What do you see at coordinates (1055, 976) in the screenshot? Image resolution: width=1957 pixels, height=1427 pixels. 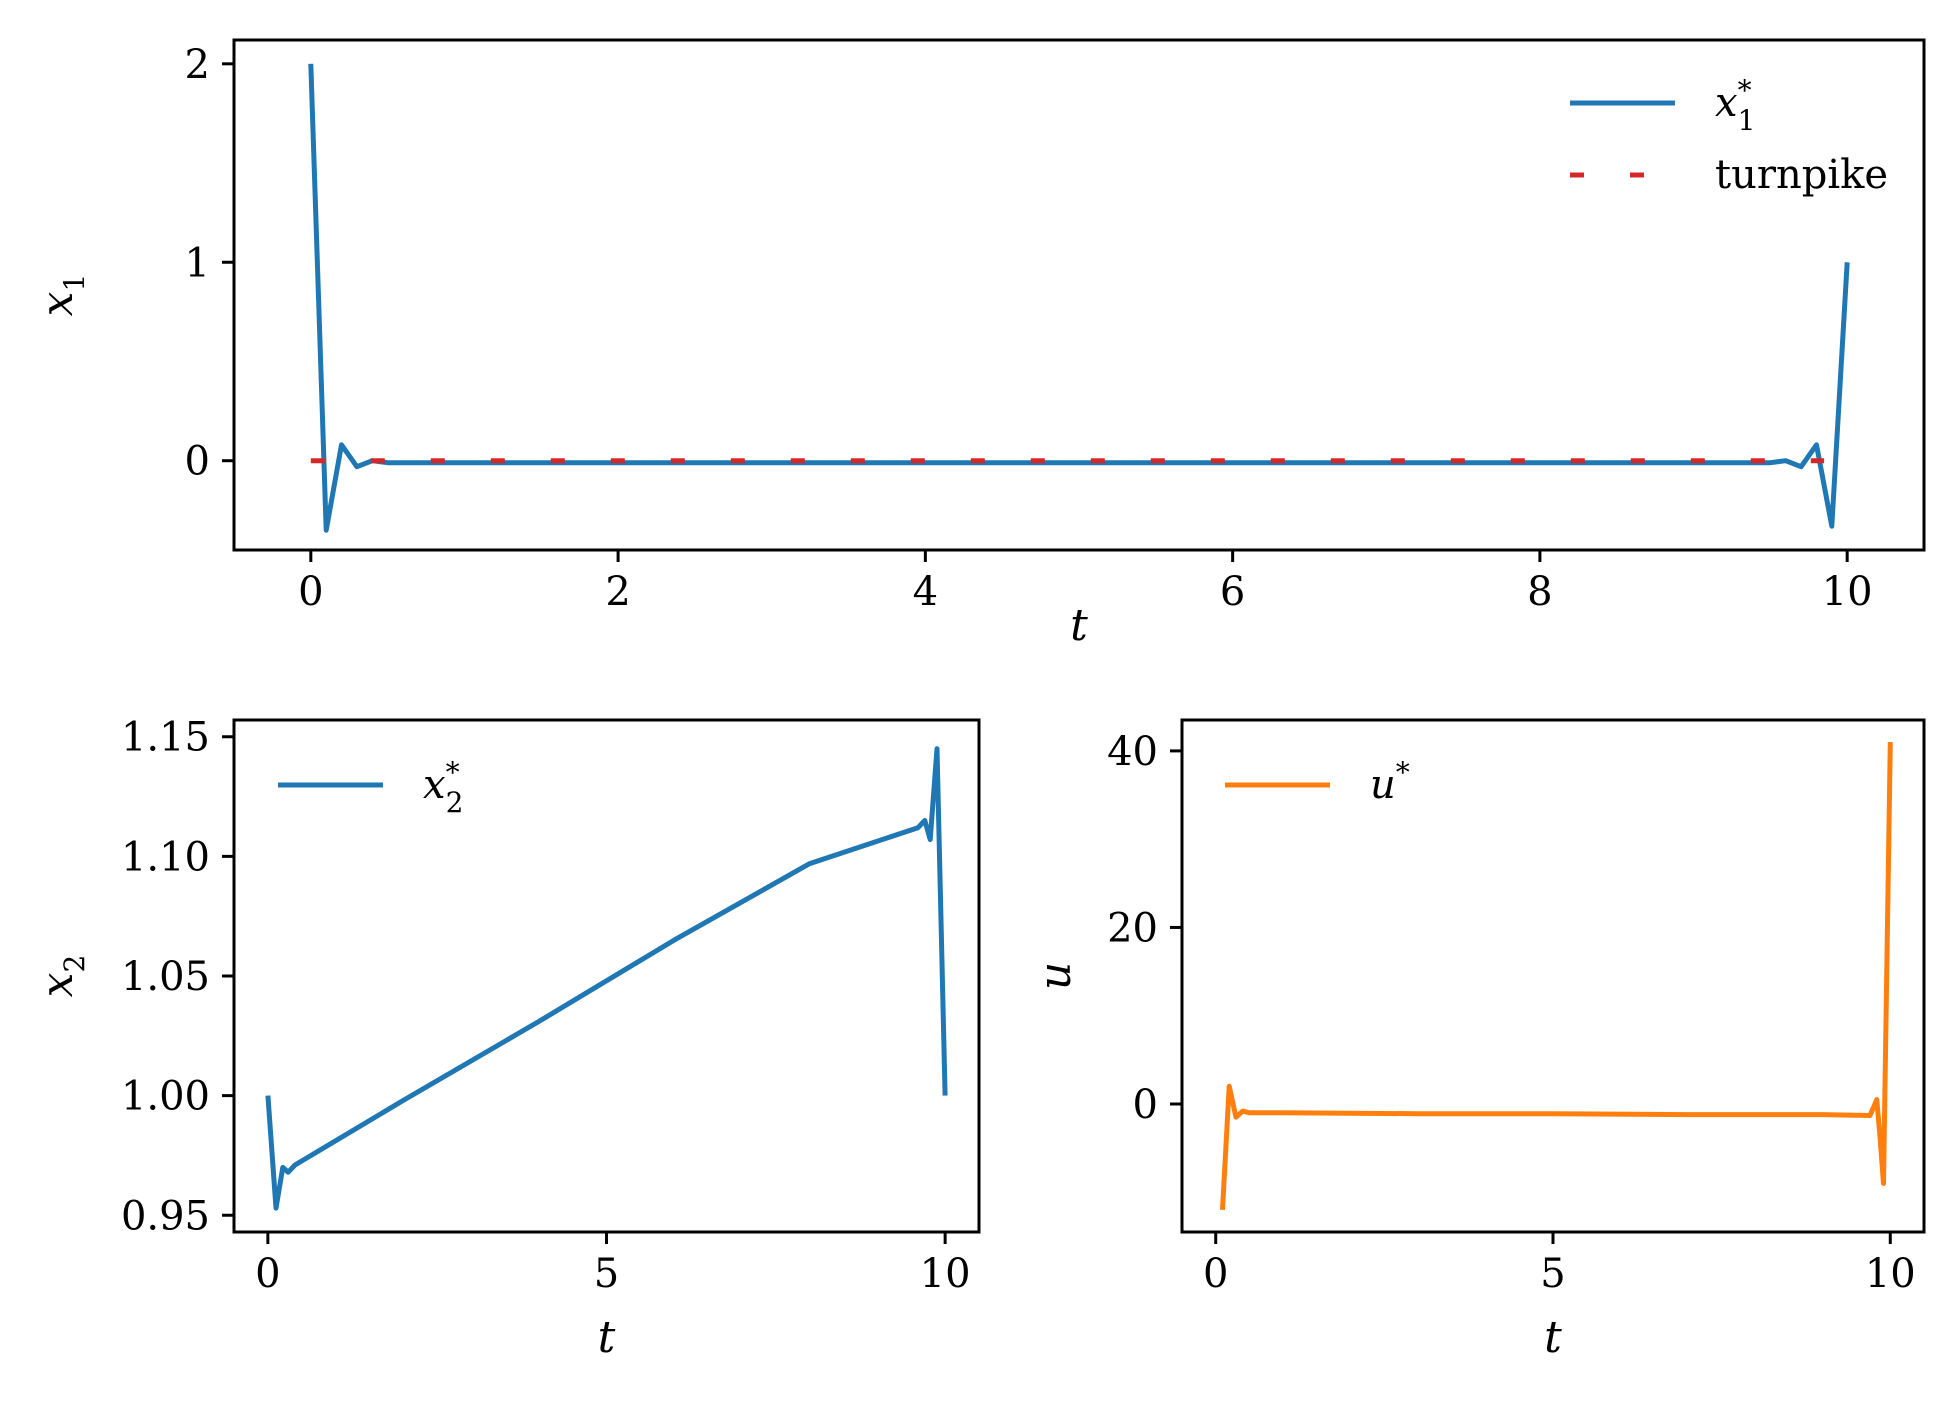 I see `y-axis-label: u` at bounding box center [1055, 976].